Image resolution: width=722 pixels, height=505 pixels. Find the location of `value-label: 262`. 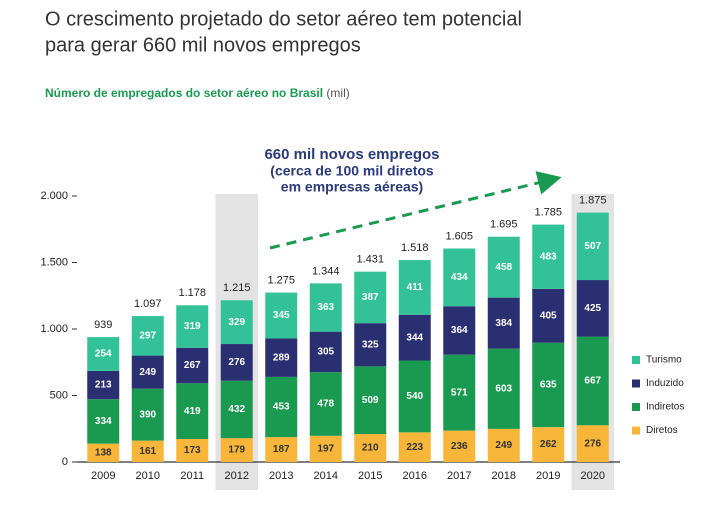

value-label: 262 is located at coordinates (548, 444).